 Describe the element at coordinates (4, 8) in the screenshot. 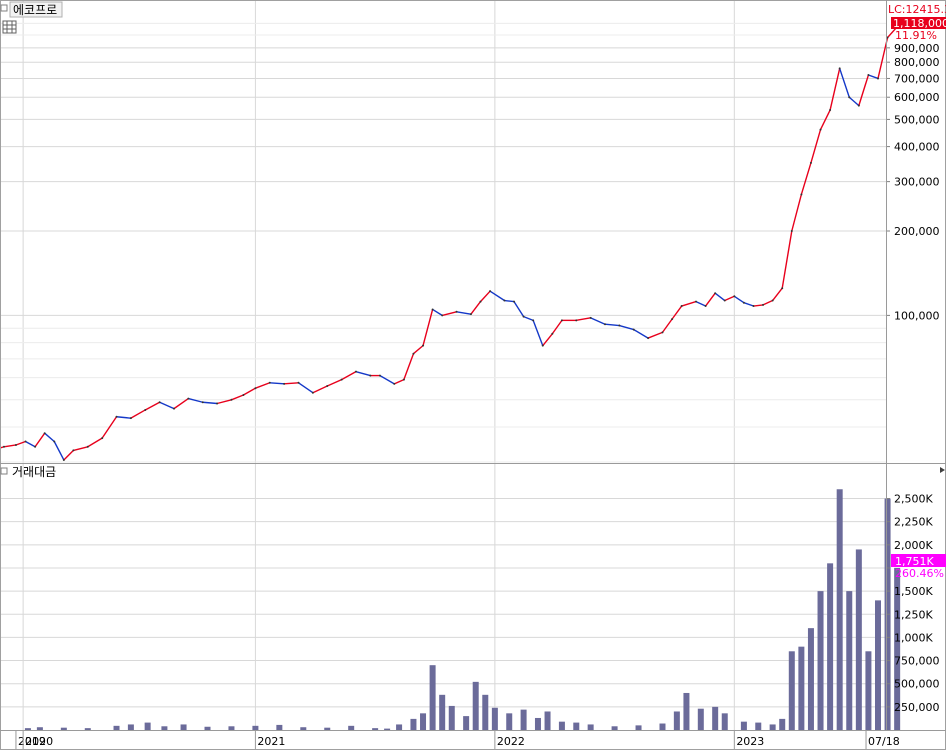

I see `price-panel-collapse-icon` at that location.